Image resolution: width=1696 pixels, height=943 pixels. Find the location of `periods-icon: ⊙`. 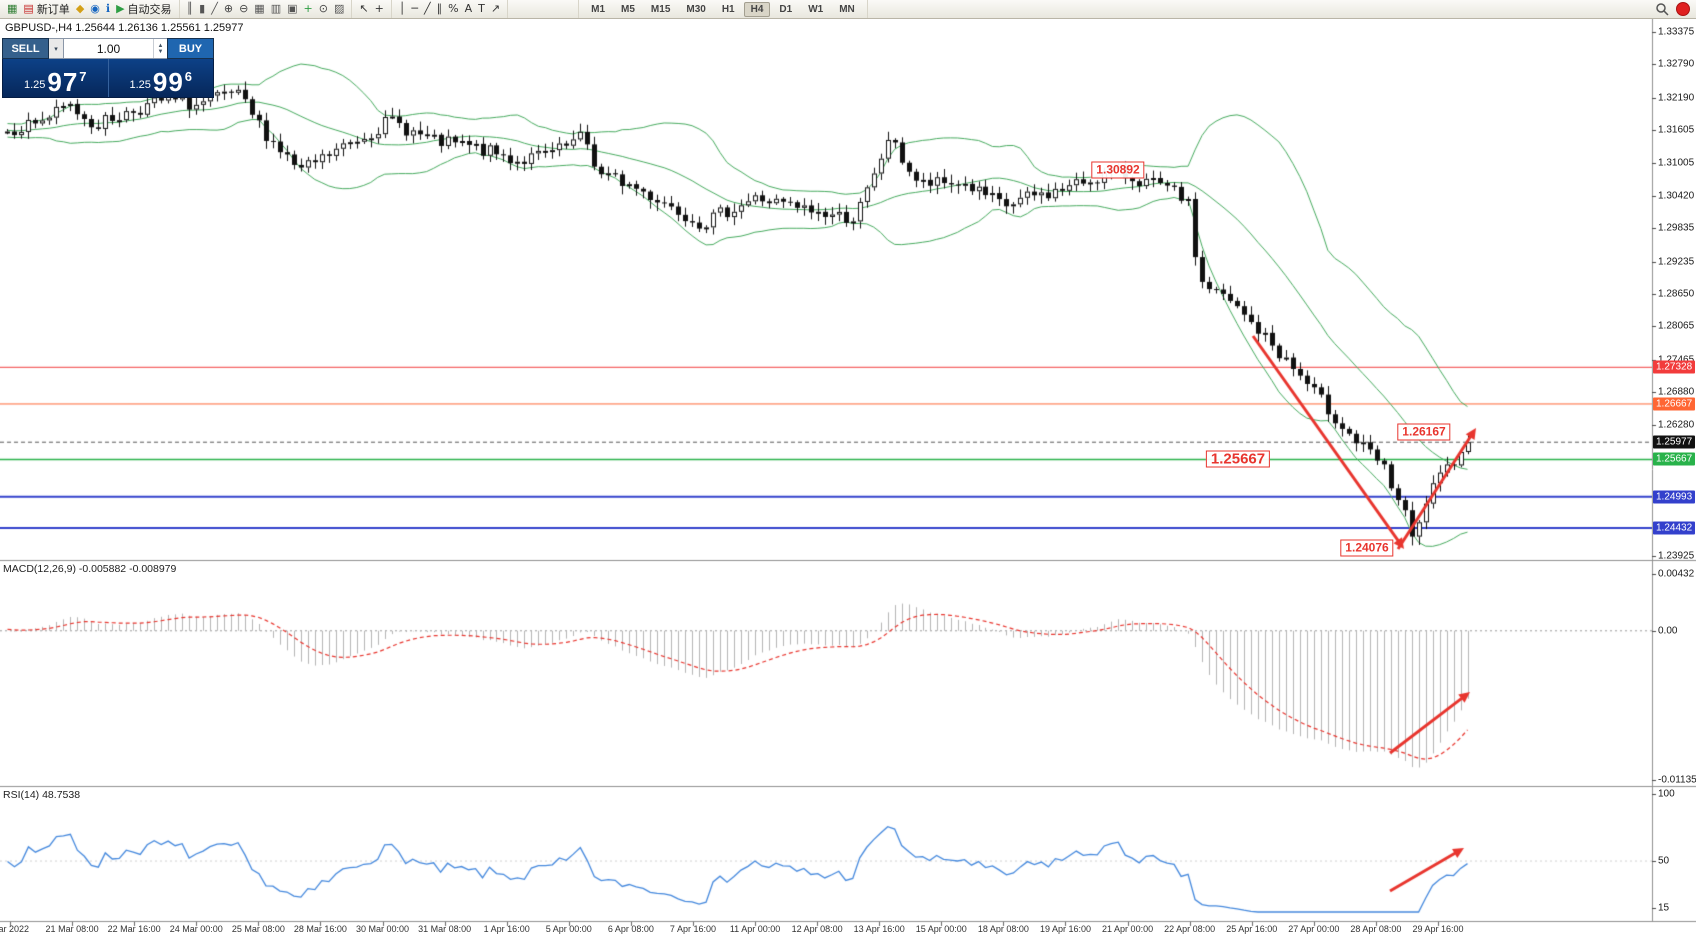

periods-icon: ⊙ is located at coordinates (323, 9).